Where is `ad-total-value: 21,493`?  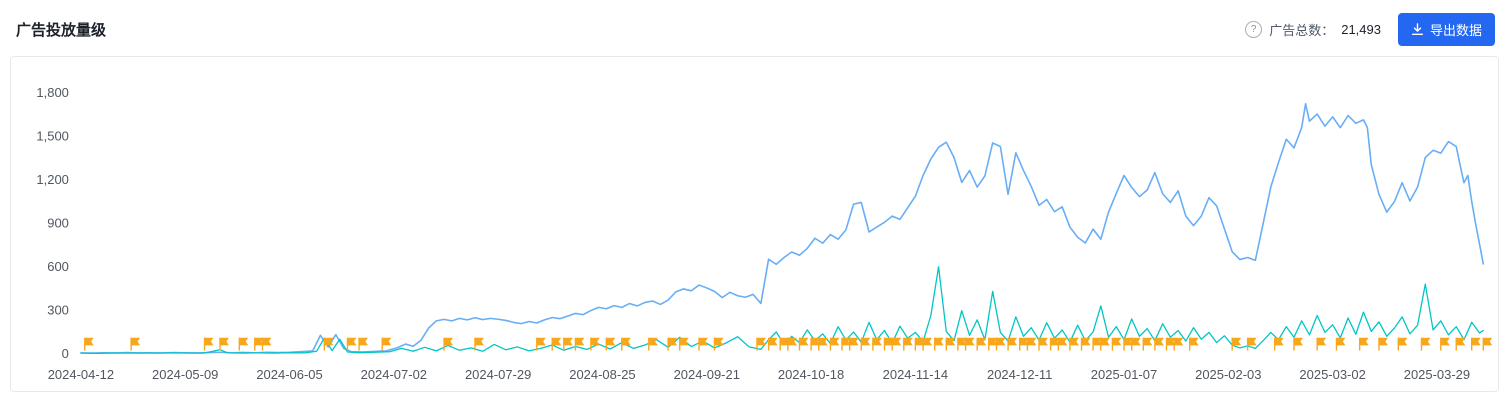
ad-total-value: 21,493 is located at coordinates (1361, 29).